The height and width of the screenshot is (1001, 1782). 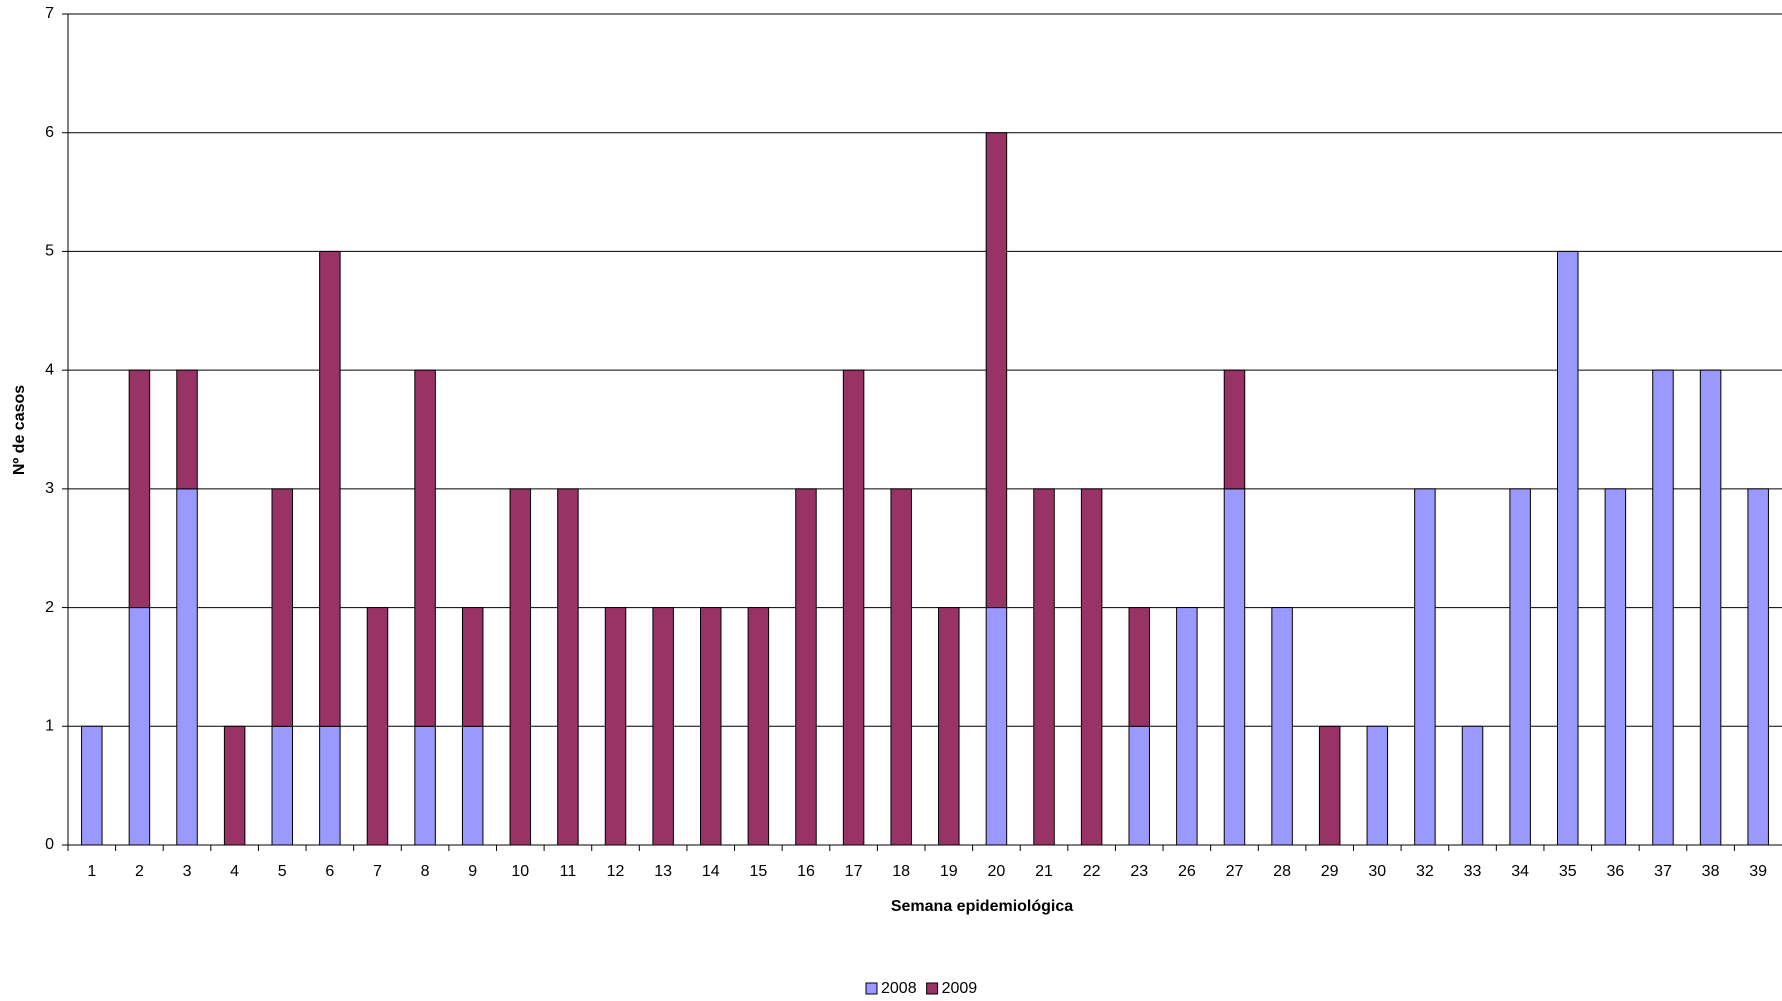 What do you see at coordinates (1711, 871) in the screenshot?
I see `x-tick-label: 38` at bounding box center [1711, 871].